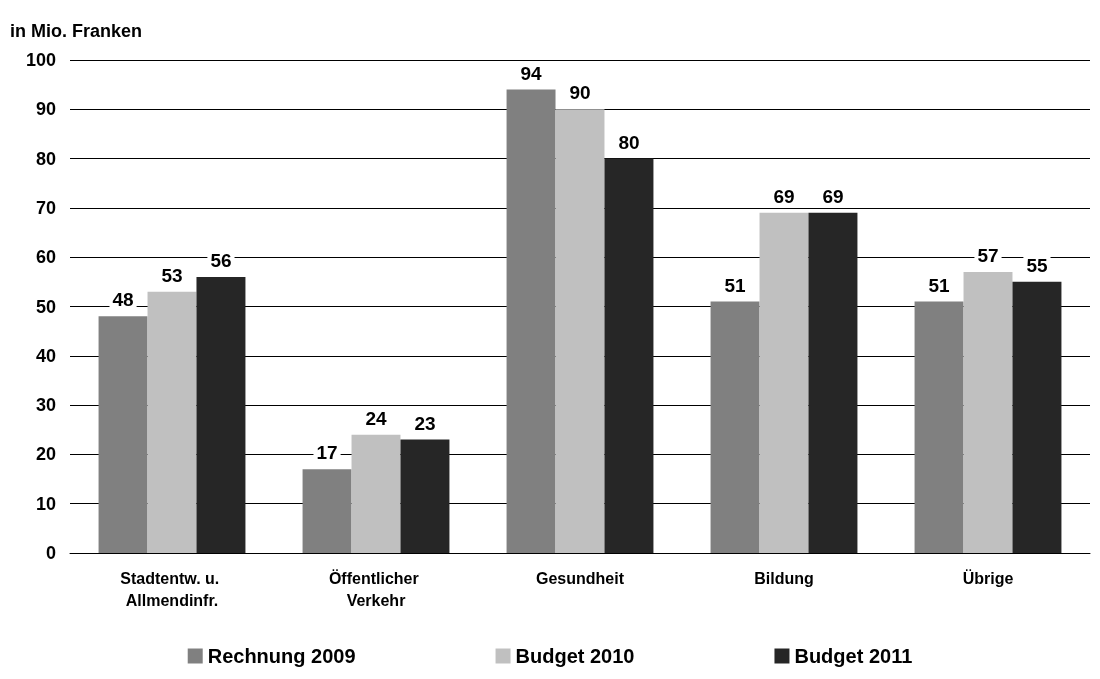 The image size is (1100, 679). Describe the element at coordinates (853, 656) in the screenshot. I see `legend-label: Budget 2011` at that location.